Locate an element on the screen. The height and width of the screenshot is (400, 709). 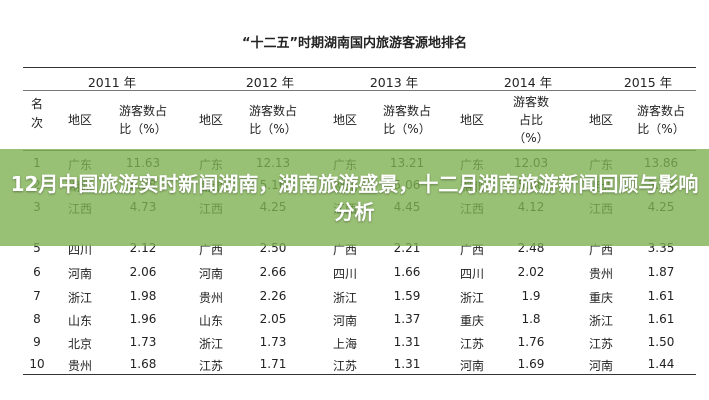
share-cell: 1.66 is located at coordinates (407, 272).